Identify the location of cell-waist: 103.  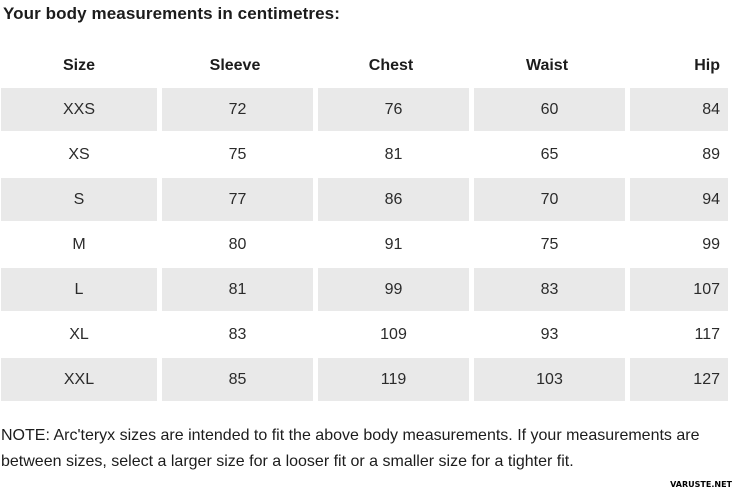
(547, 380).